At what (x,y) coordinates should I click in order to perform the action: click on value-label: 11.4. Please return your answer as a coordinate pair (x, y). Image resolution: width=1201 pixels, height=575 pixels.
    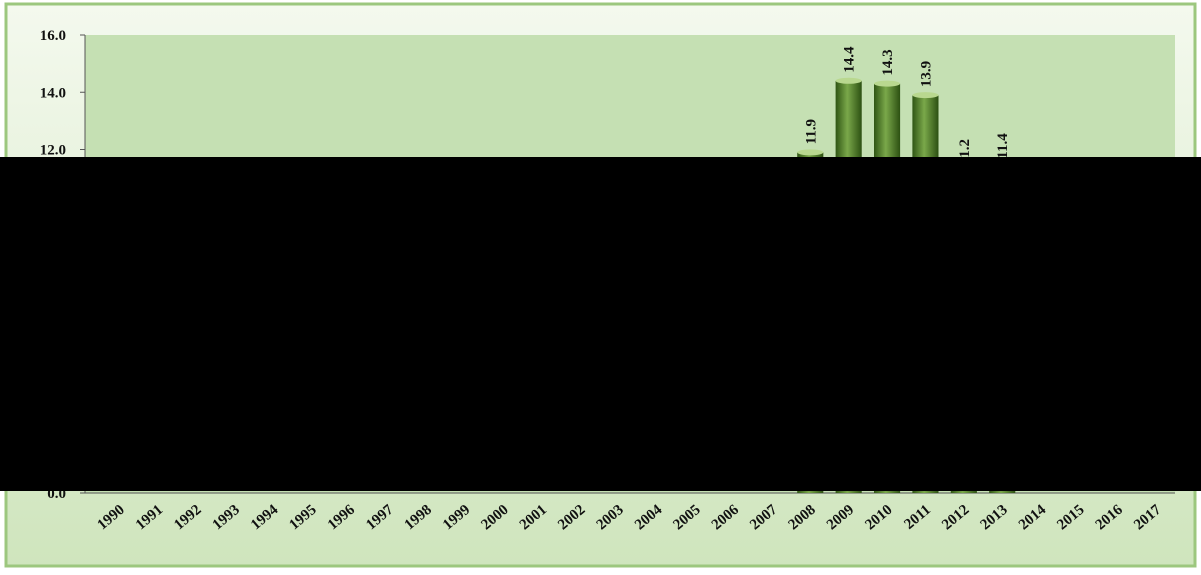
    Looking at the image, I should click on (1003, 146).